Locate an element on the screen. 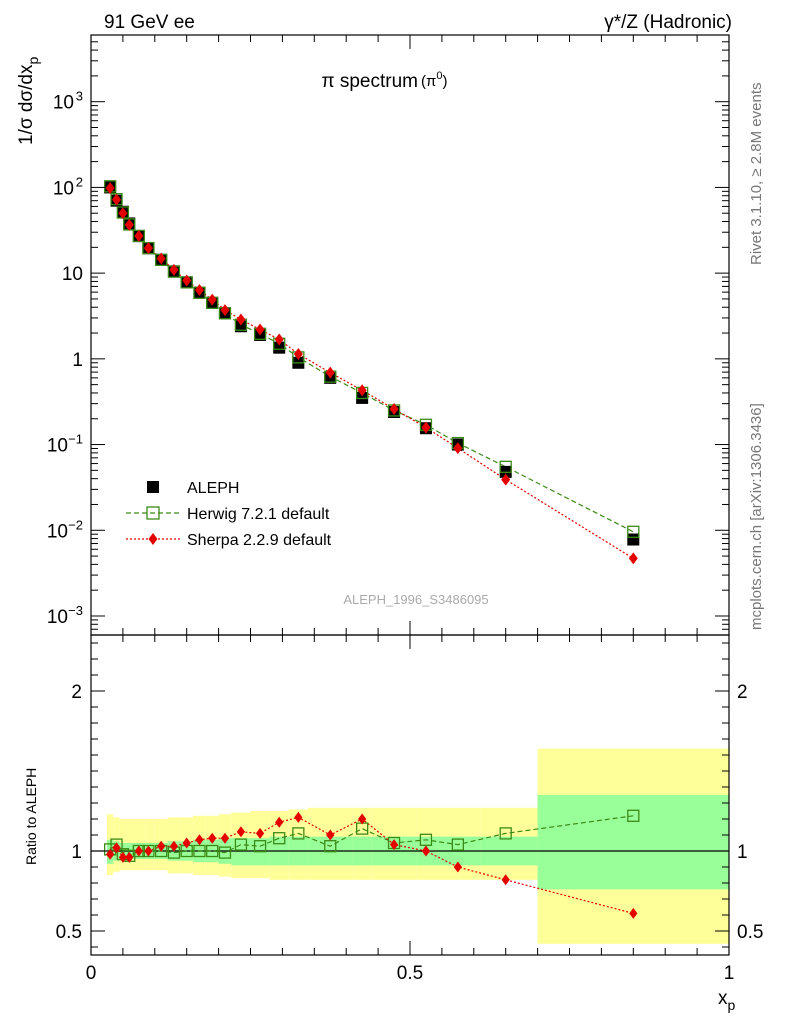 This screenshot has height=1024, width=786. sherpa-ratio-line is located at coordinates (371, 865).